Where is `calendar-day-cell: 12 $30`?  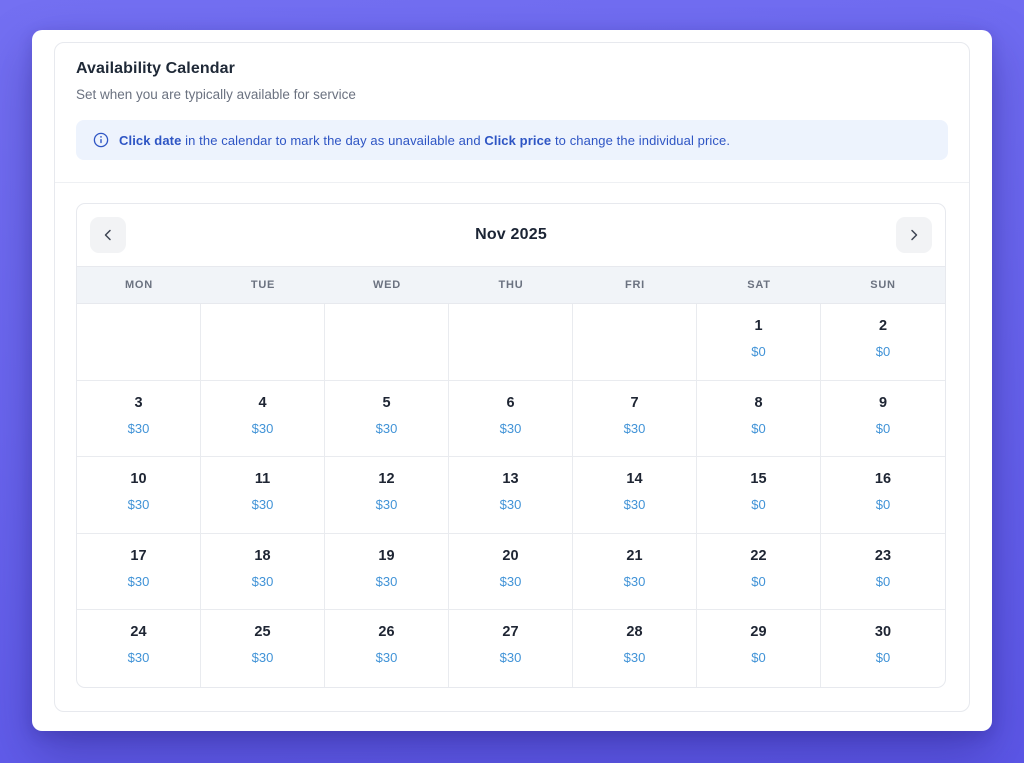
calendar-day-cell: 12 $30 is located at coordinates (387, 495).